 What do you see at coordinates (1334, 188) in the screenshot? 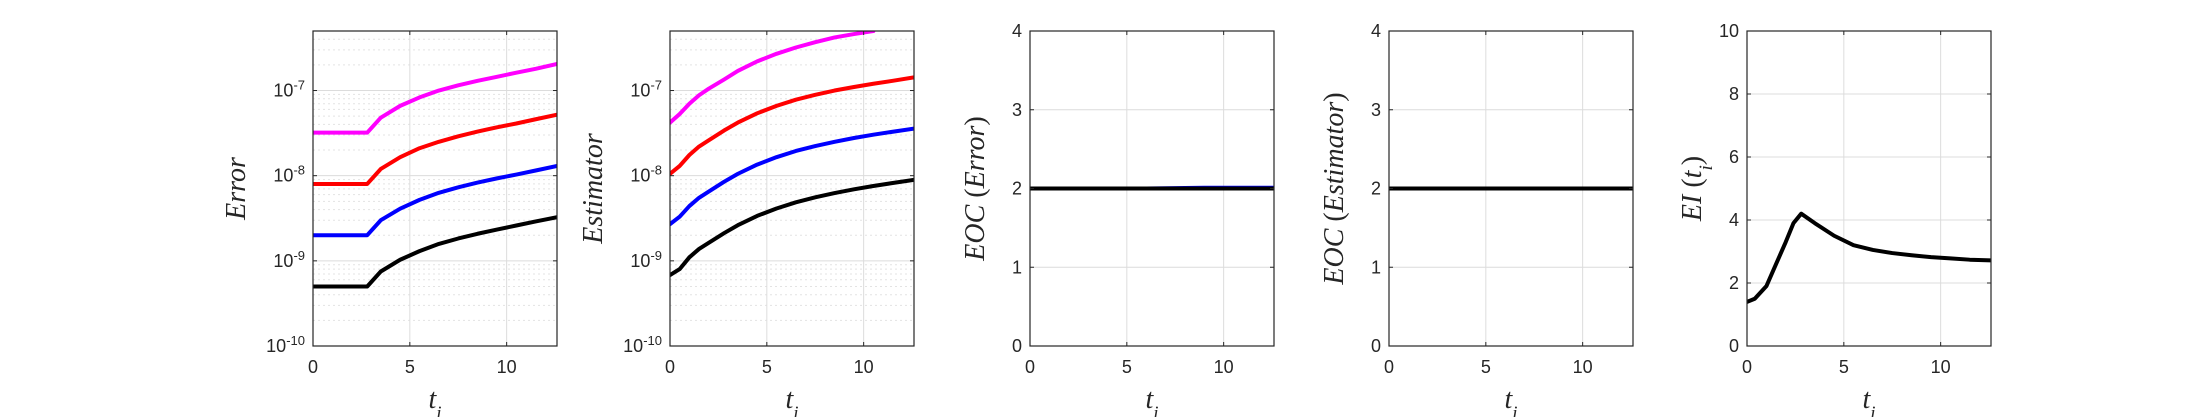
I see `y-axis-title: EOC (Estimator)` at bounding box center [1334, 188].